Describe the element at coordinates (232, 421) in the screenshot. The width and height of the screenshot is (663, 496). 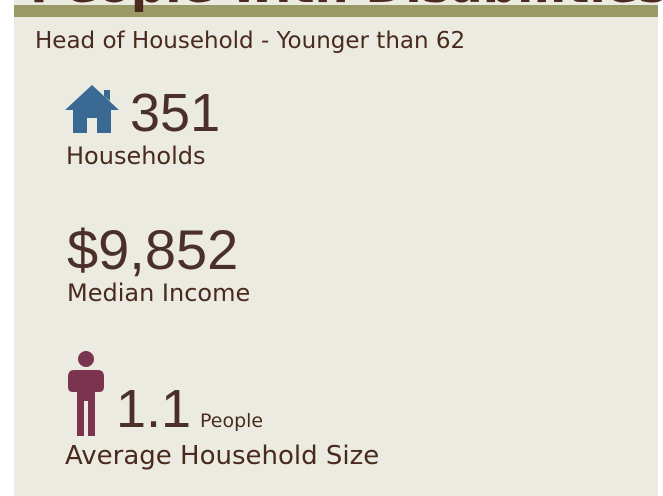
I see `stat-unit: People` at that location.